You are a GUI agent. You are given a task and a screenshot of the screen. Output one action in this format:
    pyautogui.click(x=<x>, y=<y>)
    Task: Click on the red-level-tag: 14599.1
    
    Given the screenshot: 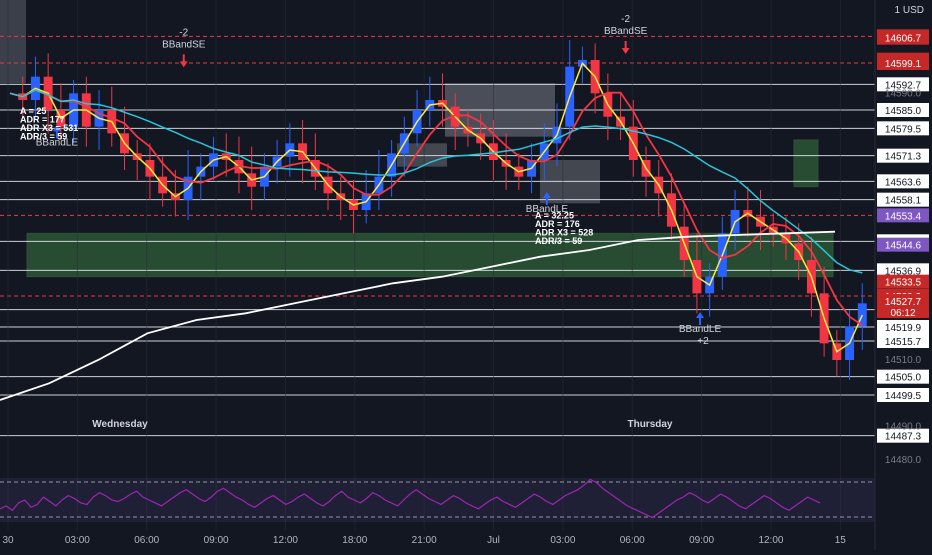 What is the action you would take?
    pyautogui.click(x=903, y=64)
    